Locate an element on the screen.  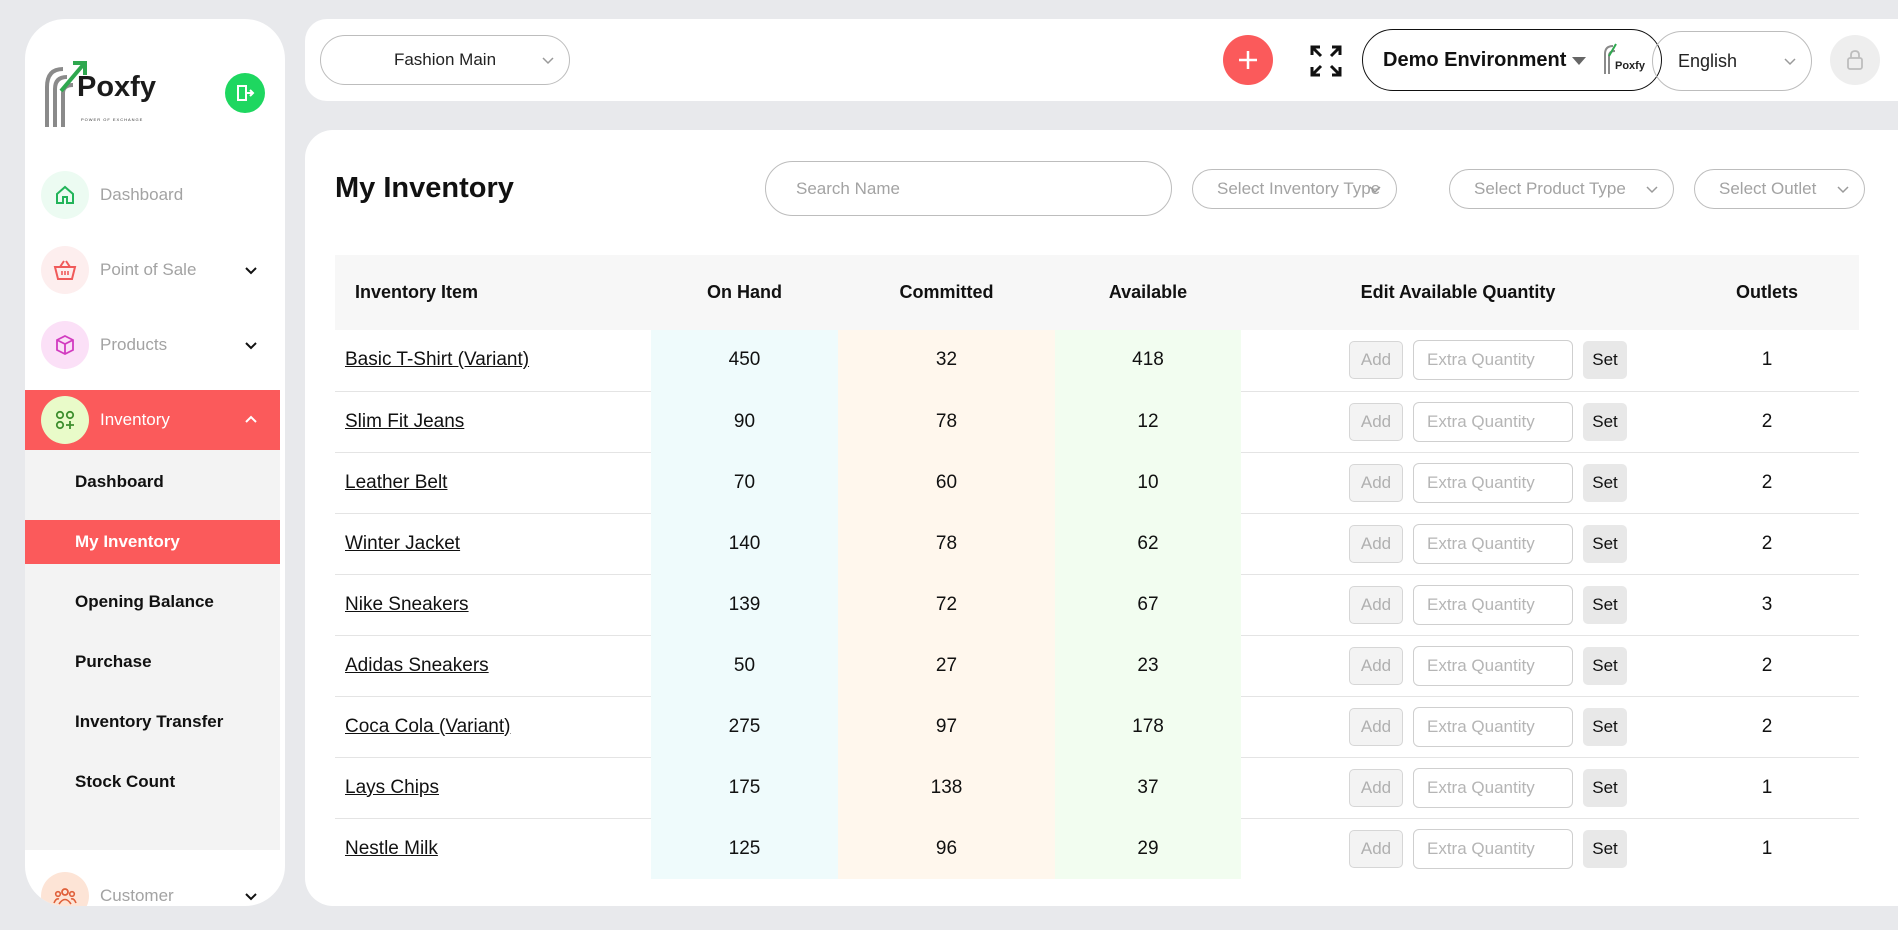
environment-value: Demo Environment is located at coordinates (1475, 59).